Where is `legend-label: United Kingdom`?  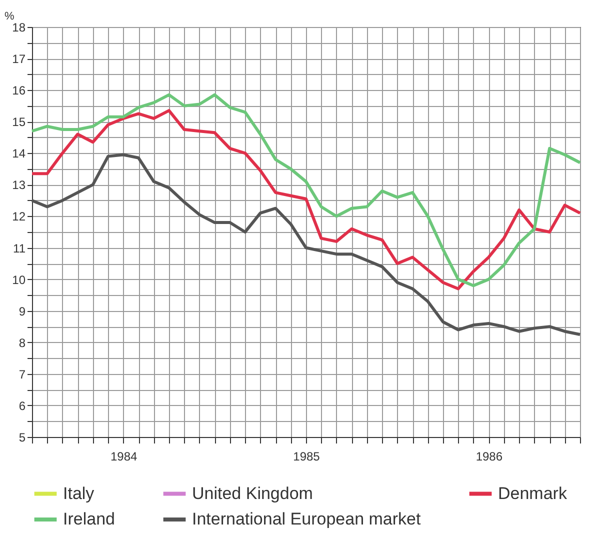
legend-label: United Kingdom is located at coordinates (252, 493).